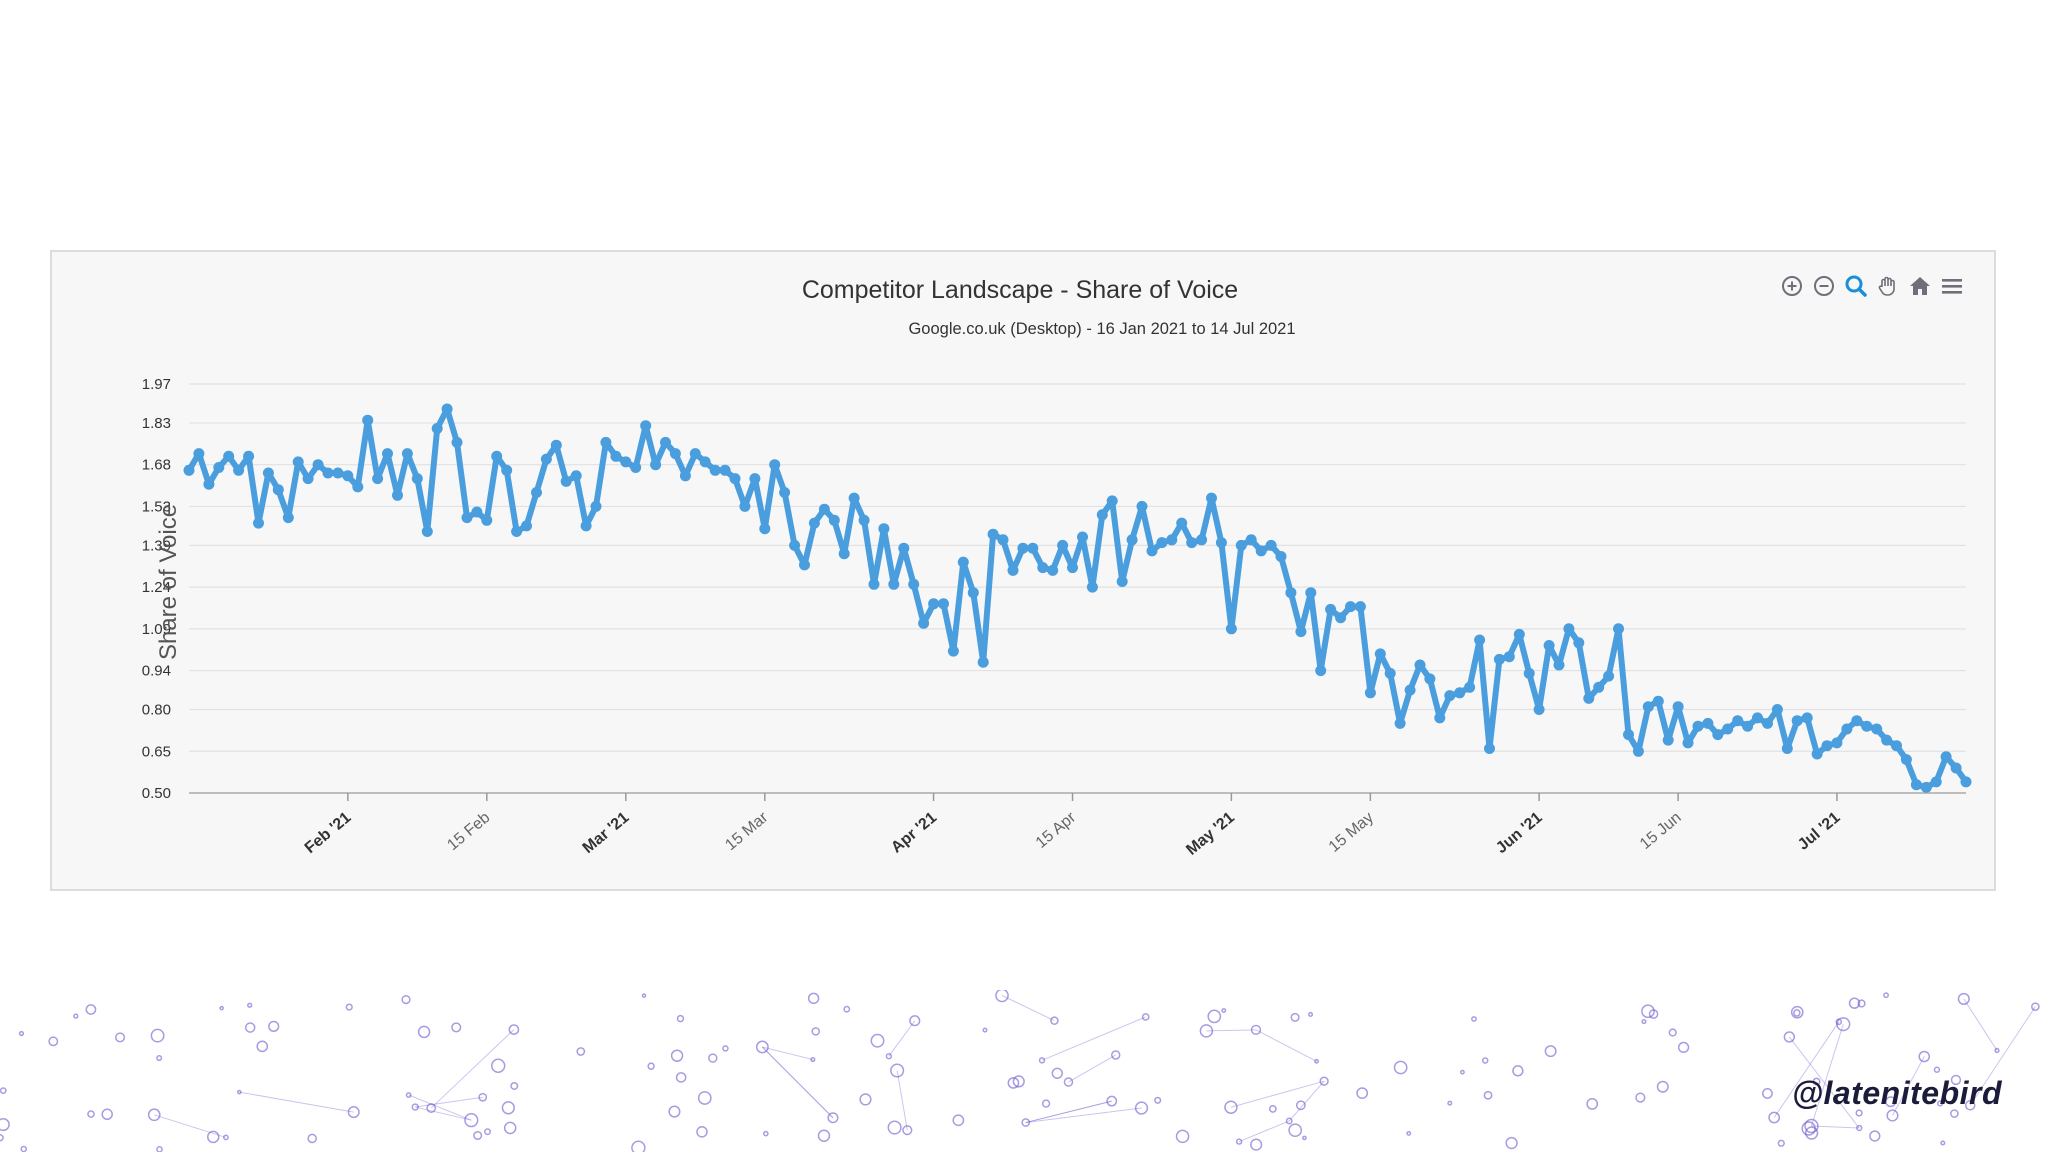 The height and width of the screenshot is (1152, 2048). Describe the element at coordinates (1792, 286) in the screenshot. I see `zoom-in-icon` at that location.